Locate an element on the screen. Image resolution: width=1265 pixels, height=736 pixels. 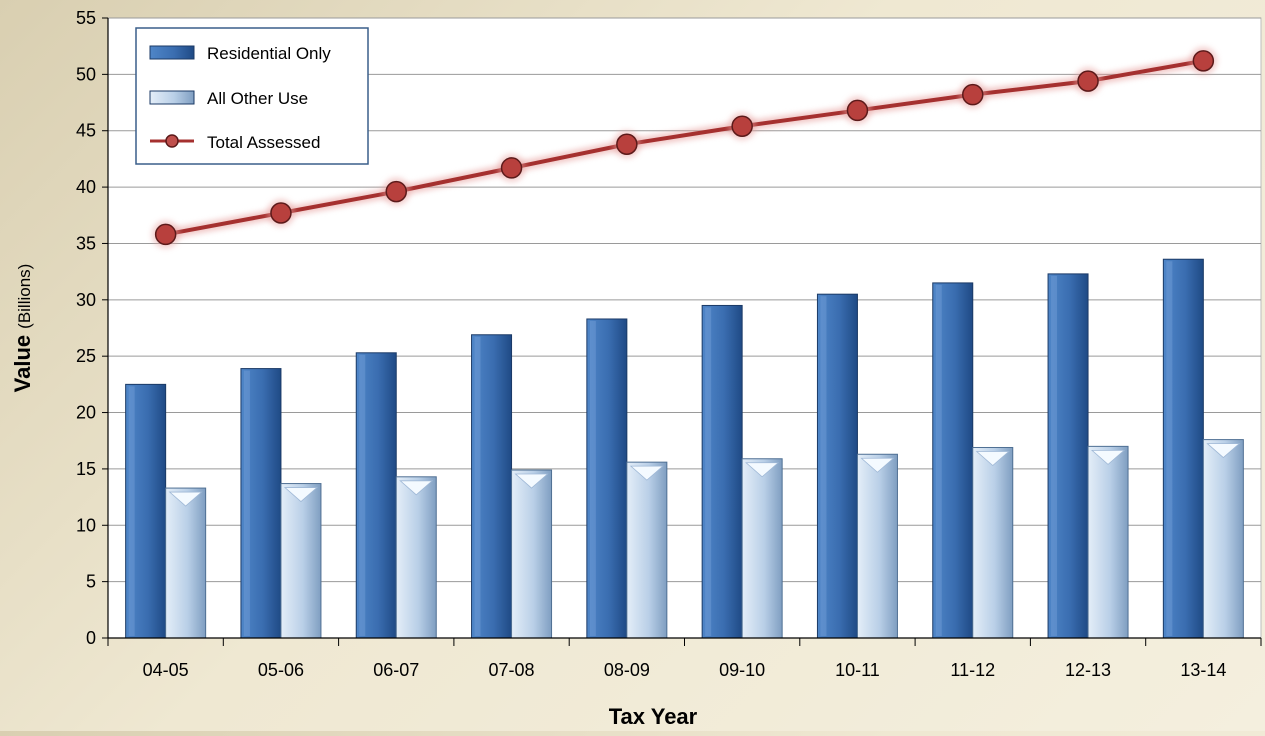
x-tick-label: 05-06 is located at coordinates (281, 670).